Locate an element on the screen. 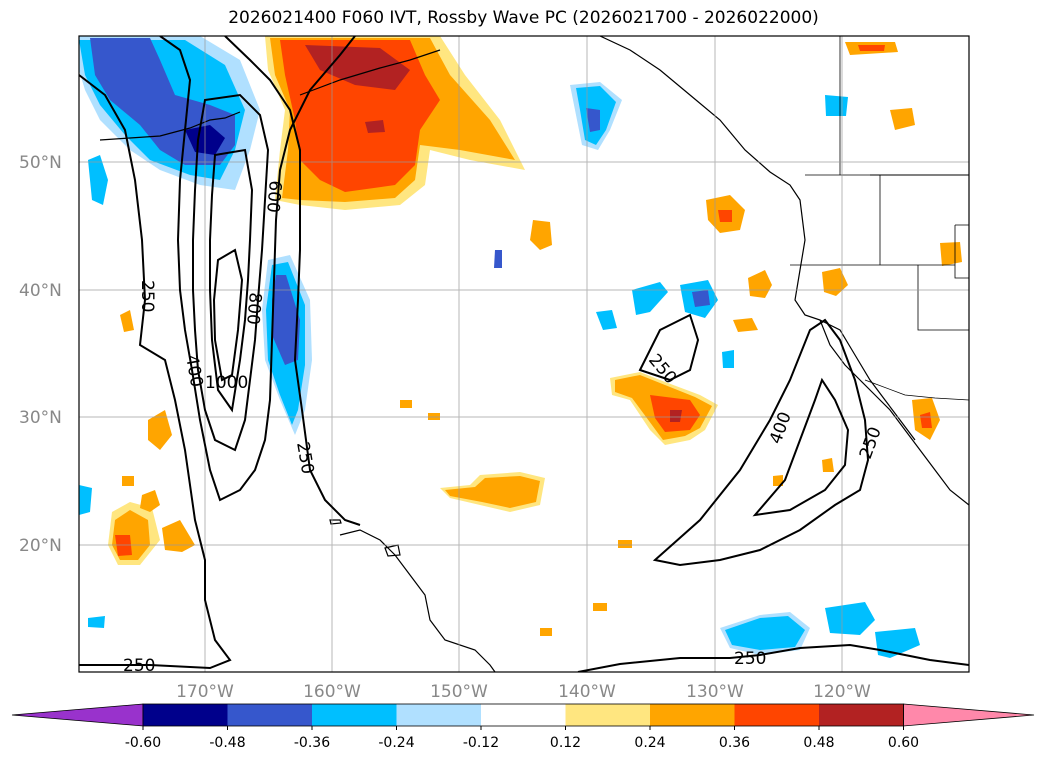  colorbar-tick-label: -0.36 is located at coordinates (312, 743).